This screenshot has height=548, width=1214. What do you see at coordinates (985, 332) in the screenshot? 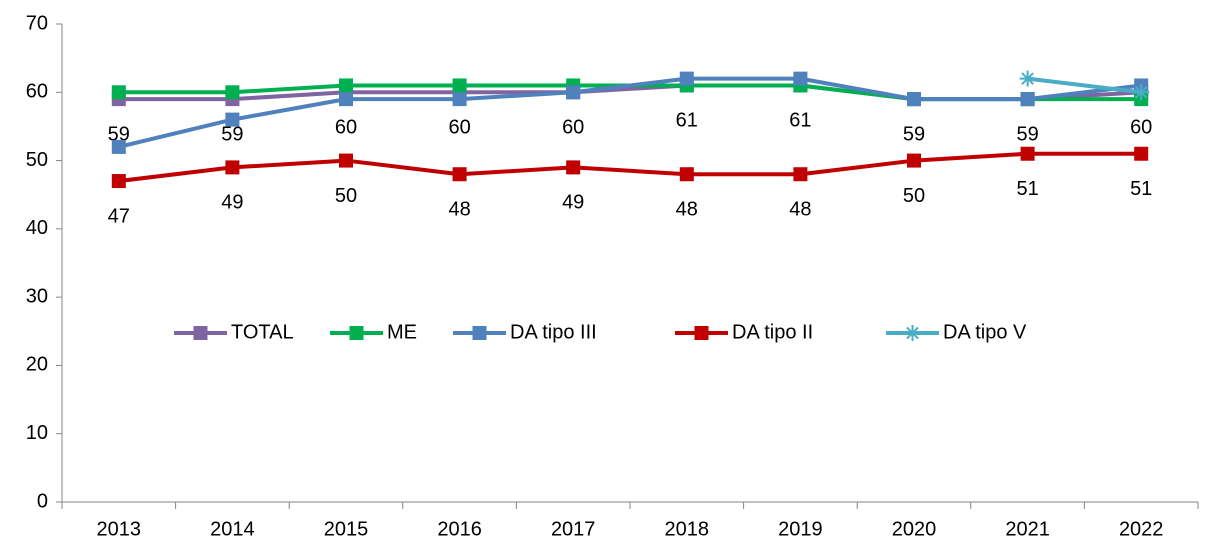
I see `legend-label: DA tipo V` at bounding box center [985, 332].